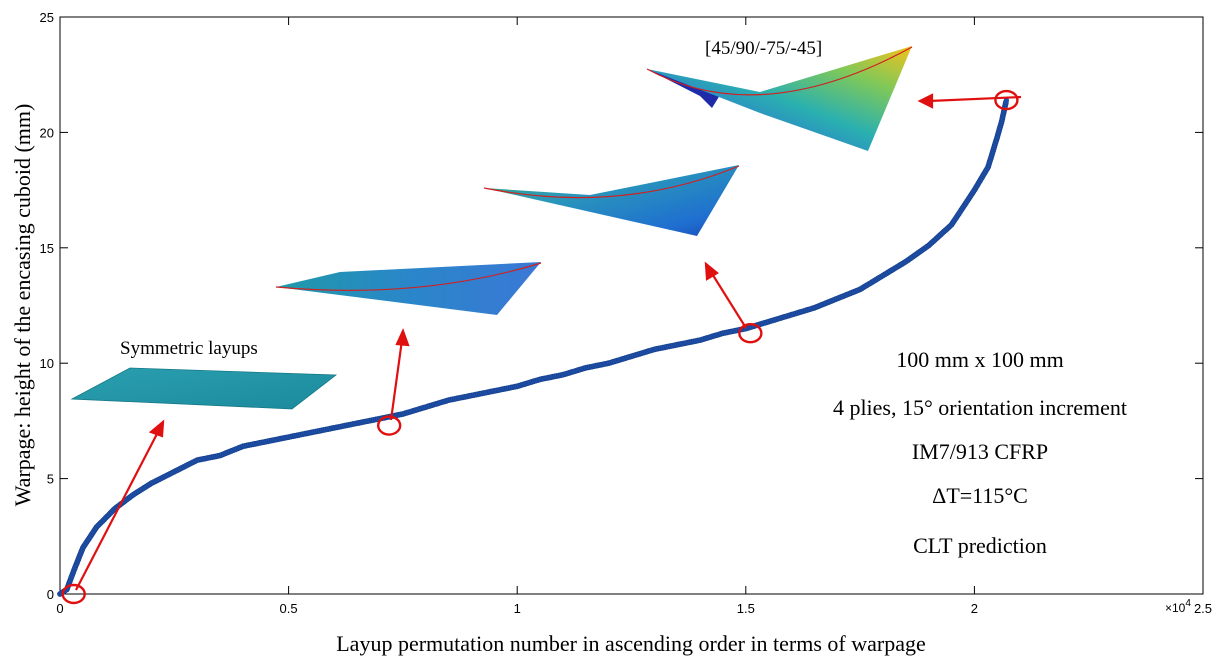 The width and height of the screenshot is (1220, 659). Describe the element at coordinates (402, 337) in the screenshot. I see `arrow-2-head` at that location.